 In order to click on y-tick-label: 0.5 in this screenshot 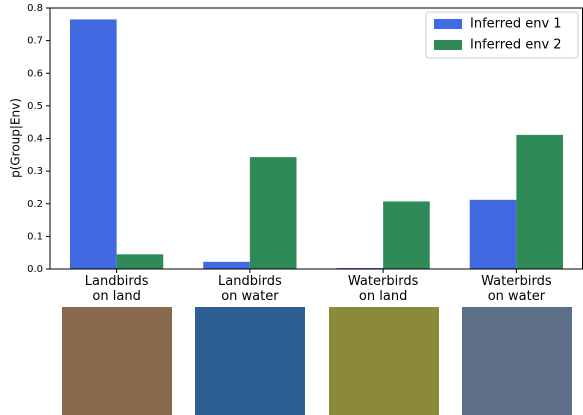, I will do `click(35, 106)`.